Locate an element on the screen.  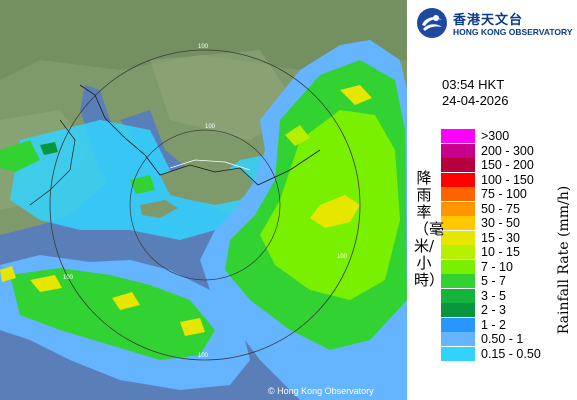
legend-row: 7 - 10 is located at coordinates (509, 266).